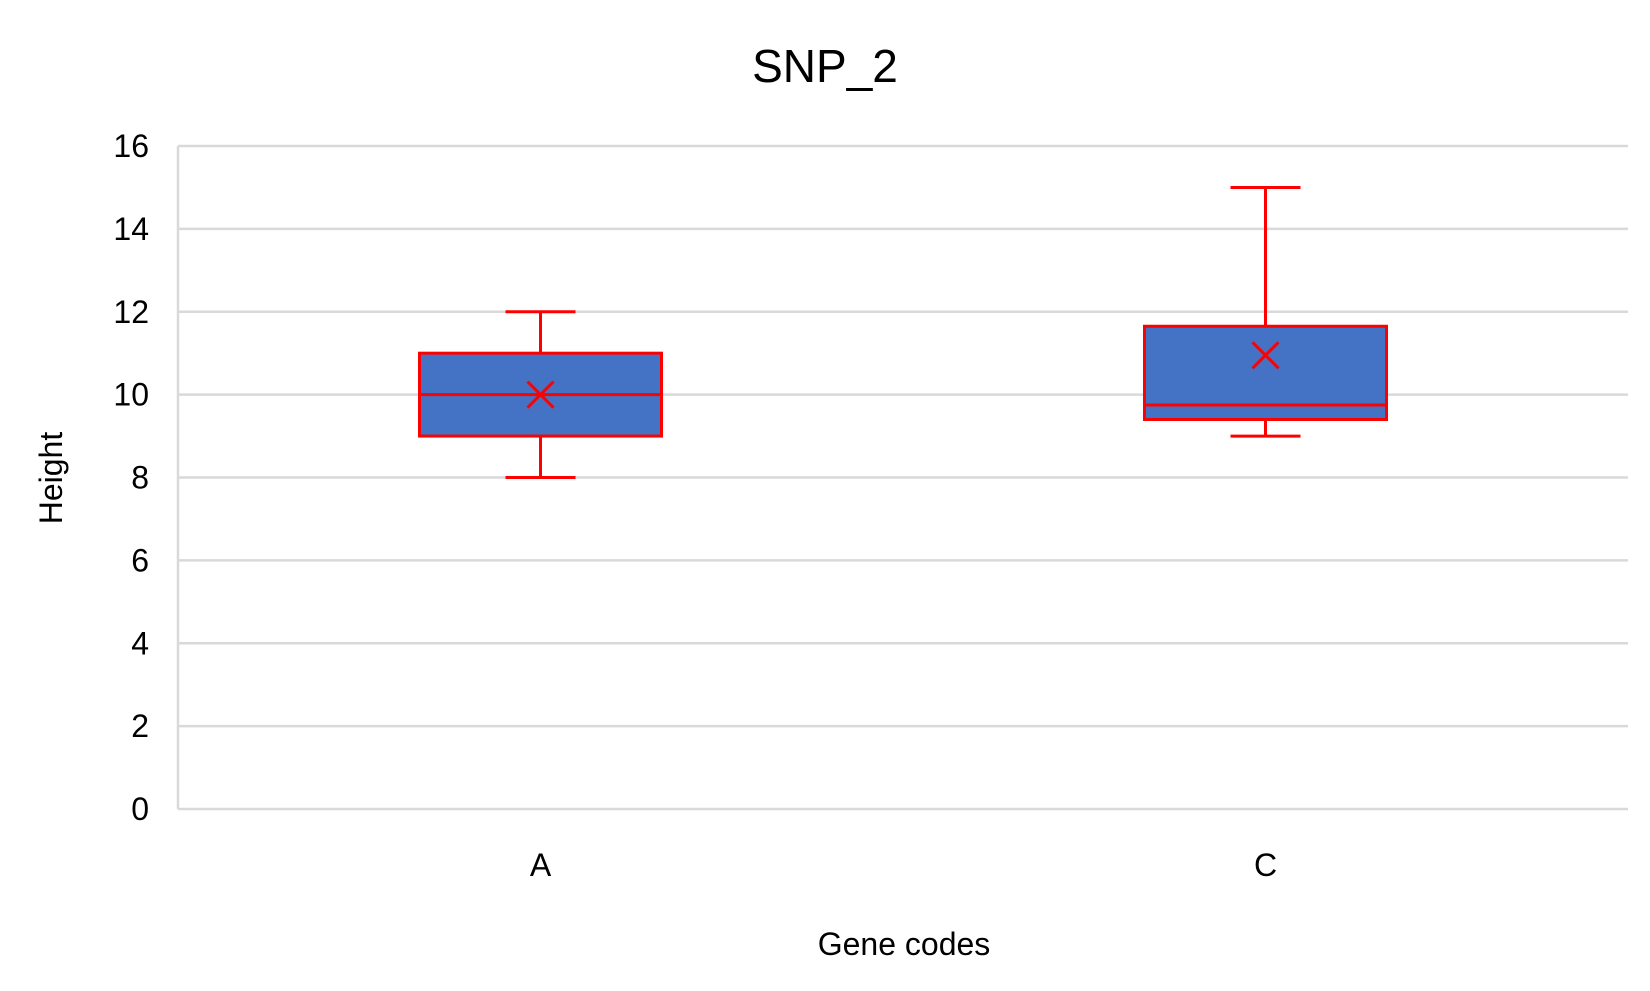  Describe the element at coordinates (140, 643) in the screenshot. I see `y-tick-label: 4` at that location.